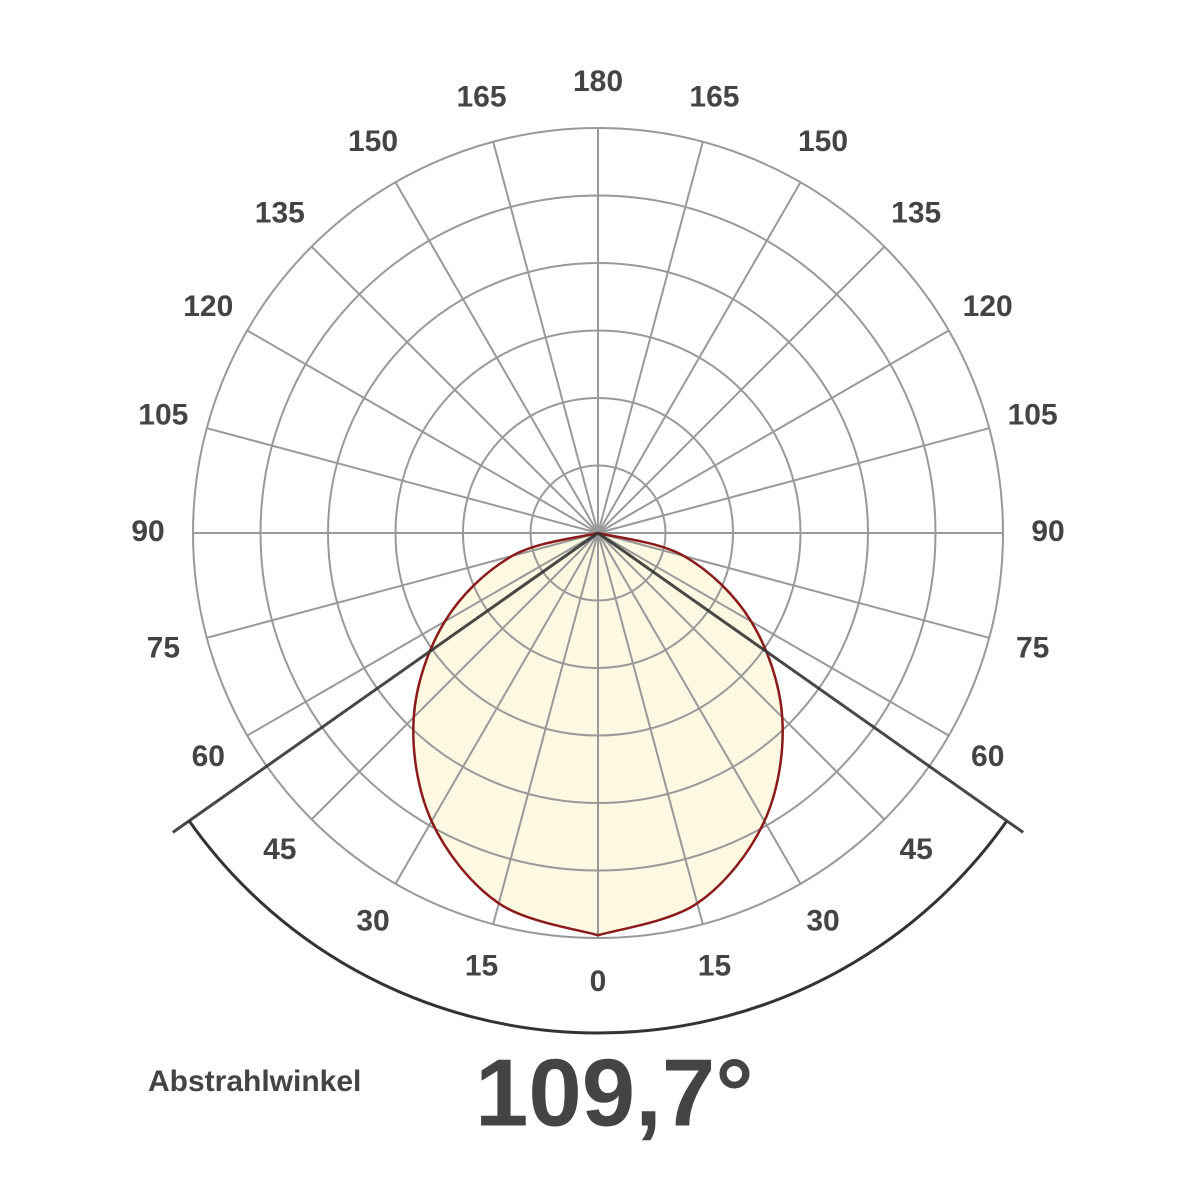 Image resolution: width=1200 pixels, height=1200 pixels. I want to click on angle-label: 0, so click(598, 981).